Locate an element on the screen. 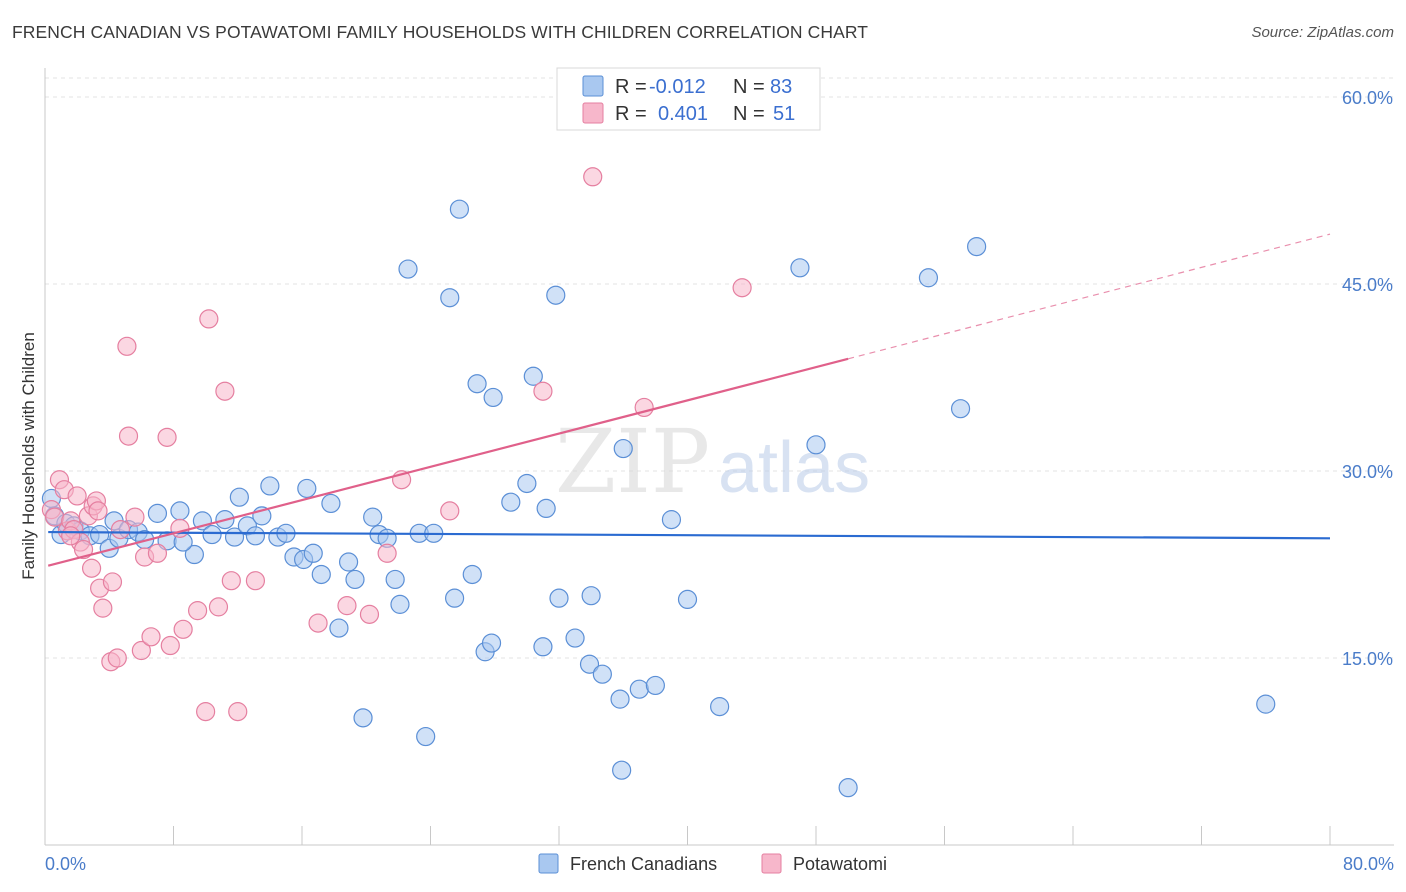 Image resolution: width=1406 pixels, height=892 pixels. x-tick-label-max: 80.0% is located at coordinates (1368, 864).